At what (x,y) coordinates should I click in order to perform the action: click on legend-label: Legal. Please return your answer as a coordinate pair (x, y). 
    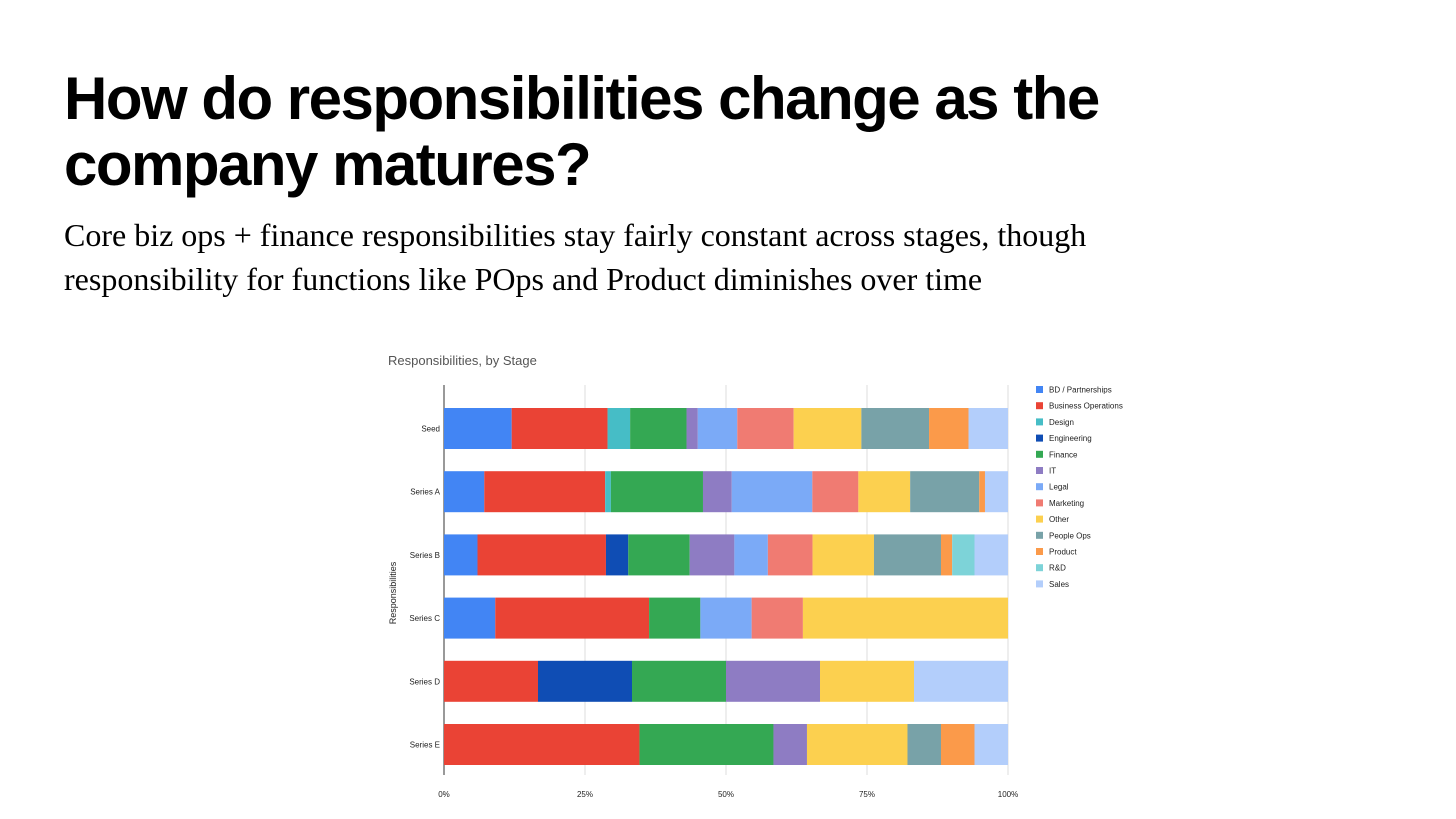
    Looking at the image, I should click on (1059, 487).